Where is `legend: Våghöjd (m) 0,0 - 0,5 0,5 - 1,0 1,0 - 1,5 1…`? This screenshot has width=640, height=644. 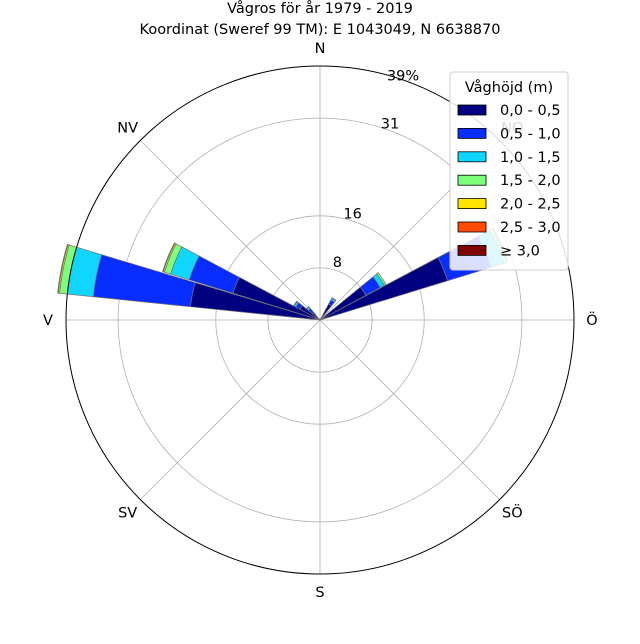
legend: Våghöjd (m) 0,0 - 0,5 0,5 - 1,0 1,0 - 1,5 1… is located at coordinates (509, 171).